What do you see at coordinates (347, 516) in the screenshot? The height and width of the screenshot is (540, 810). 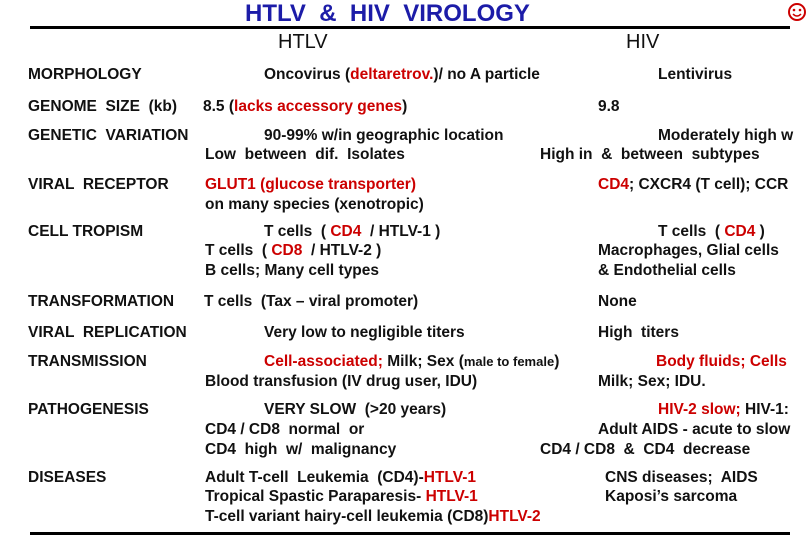 I see `text-run: T-cell variant hairy-cell leukemia (CD8)` at bounding box center [347, 516].